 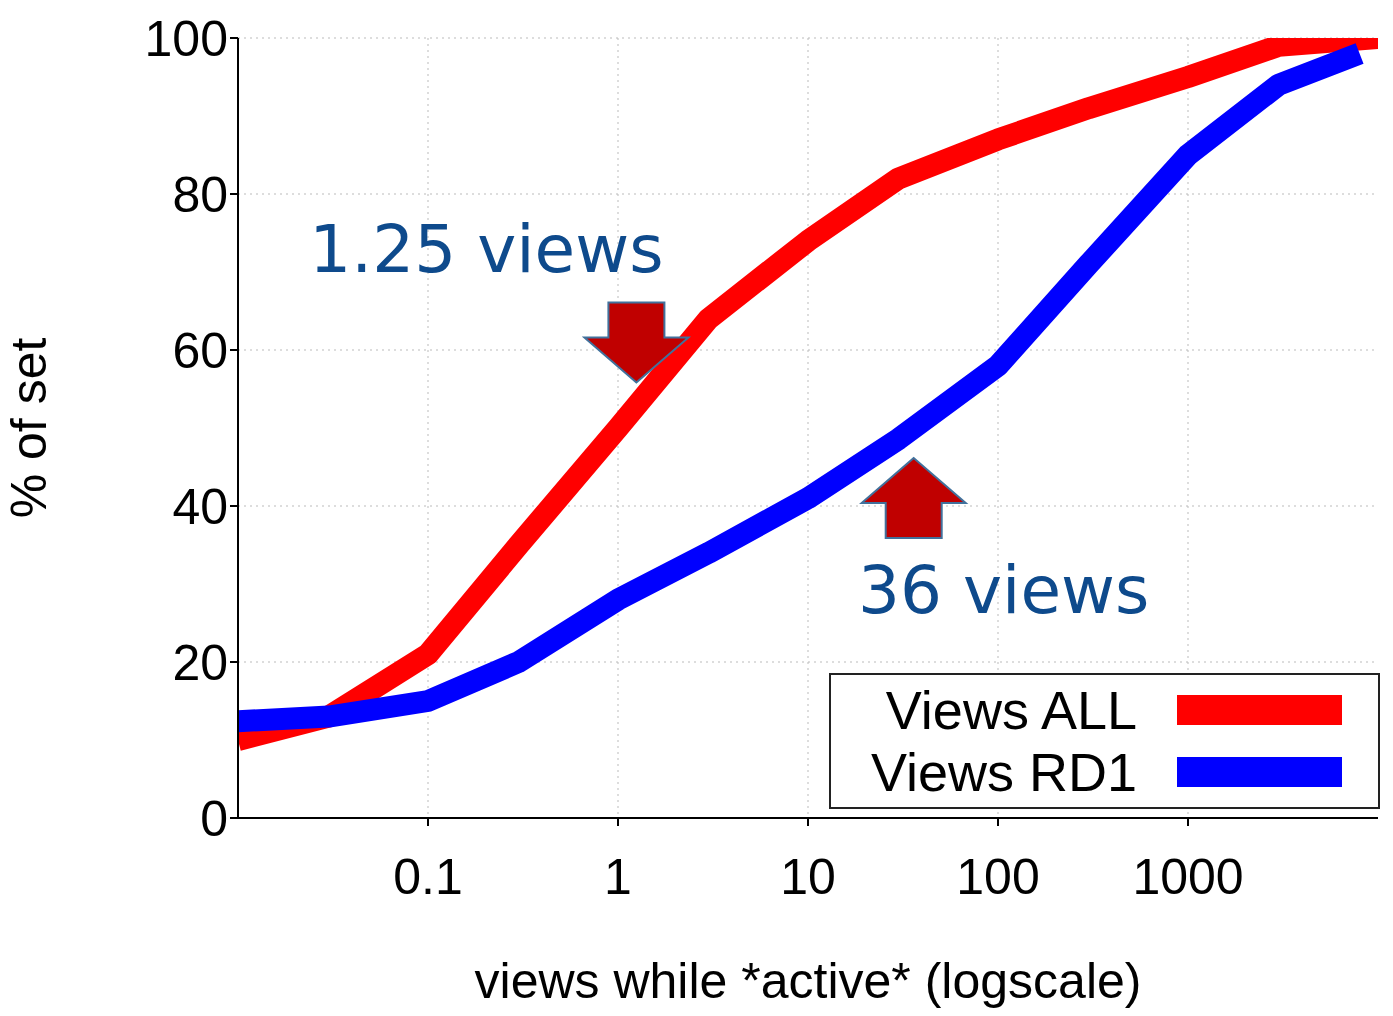 What do you see at coordinates (1003, 772) in the screenshot?
I see `legend-label: Views RD1` at bounding box center [1003, 772].